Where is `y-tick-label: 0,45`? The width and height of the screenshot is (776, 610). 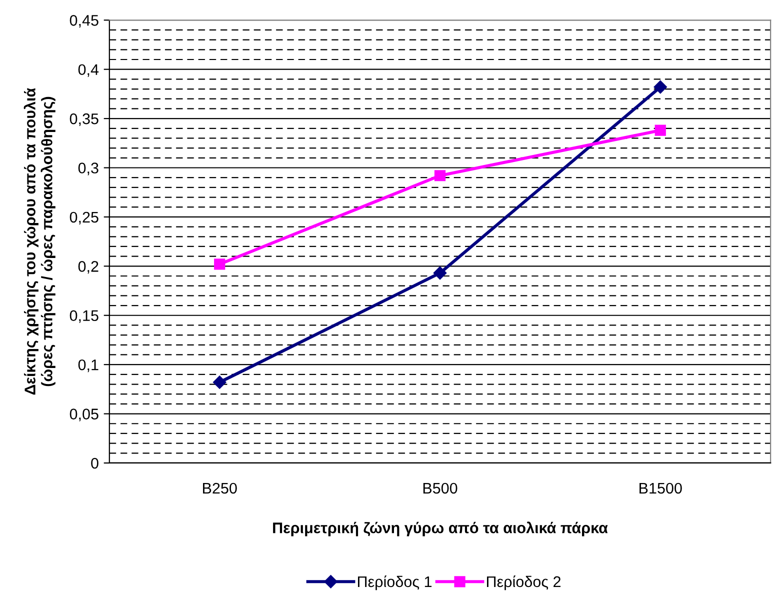 y-tick-label: 0,45 is located at coordinates (84, 21).